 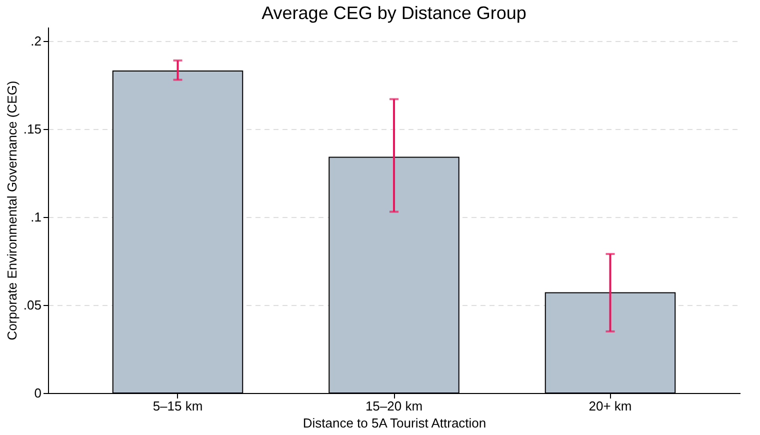 What do you see at coordinates (394, 406) in the screenshot?
I see `x-tick-label: 15–20 km` at bounding box center [394, 406].